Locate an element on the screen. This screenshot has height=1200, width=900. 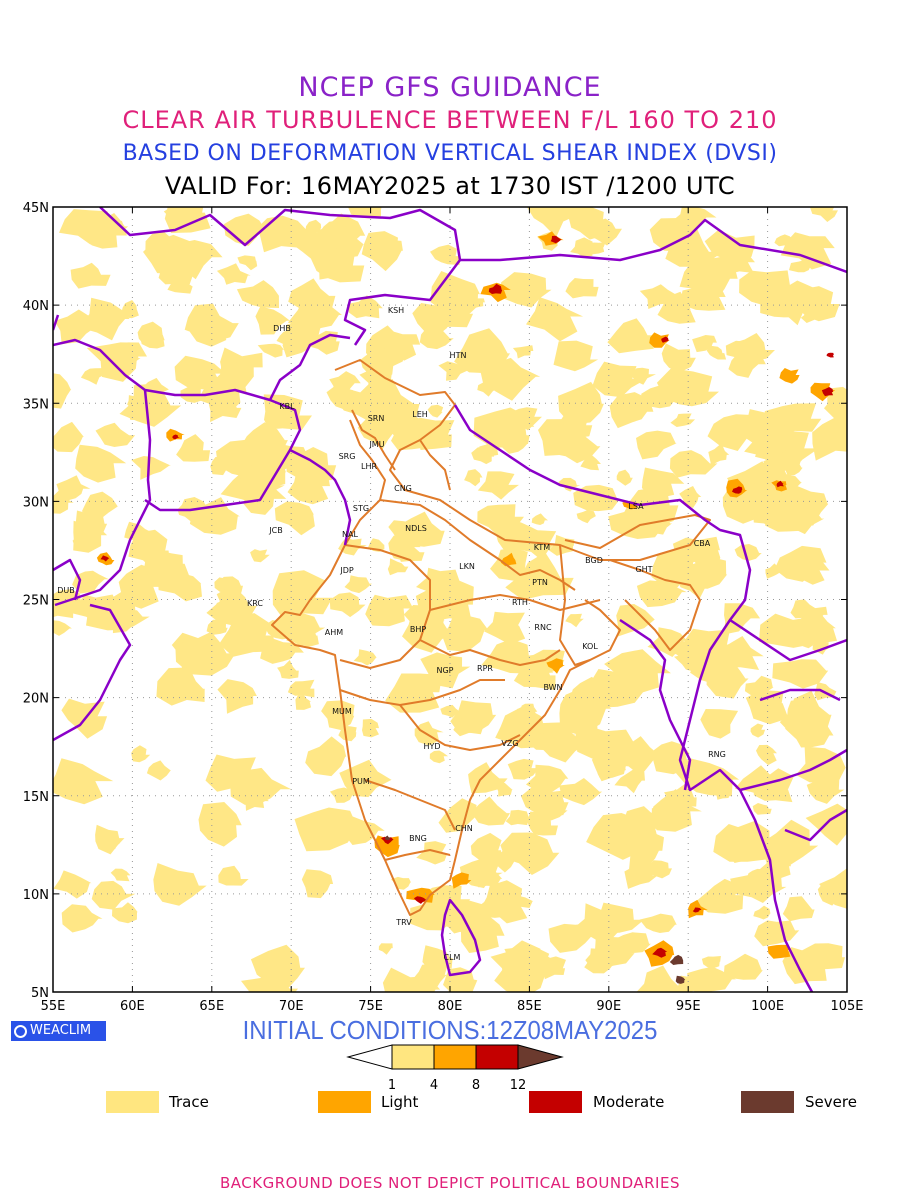
station-label: KOL is located at coordinates (590, 646).